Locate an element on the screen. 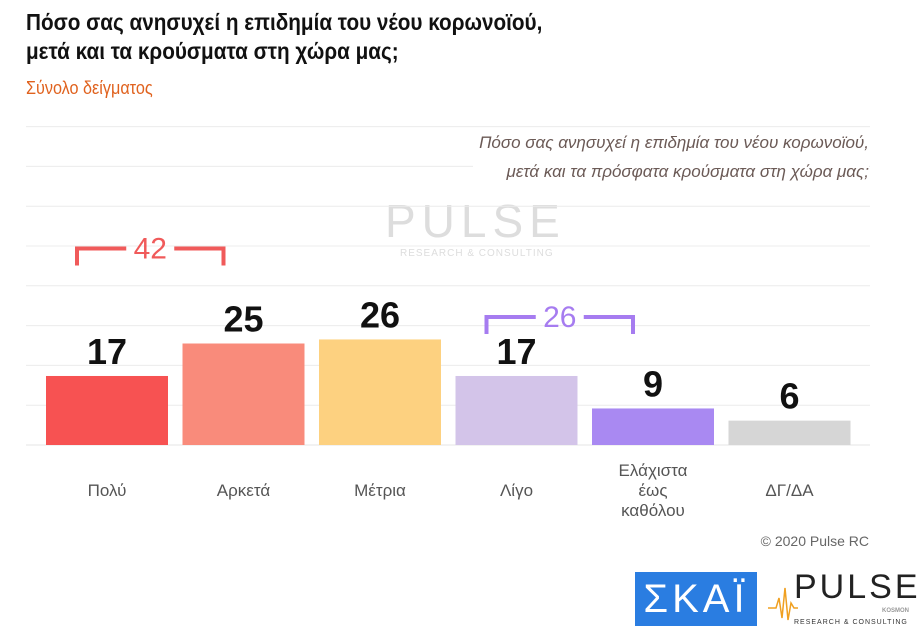  bracket-label: 42 is located at coordinates (150, 249).